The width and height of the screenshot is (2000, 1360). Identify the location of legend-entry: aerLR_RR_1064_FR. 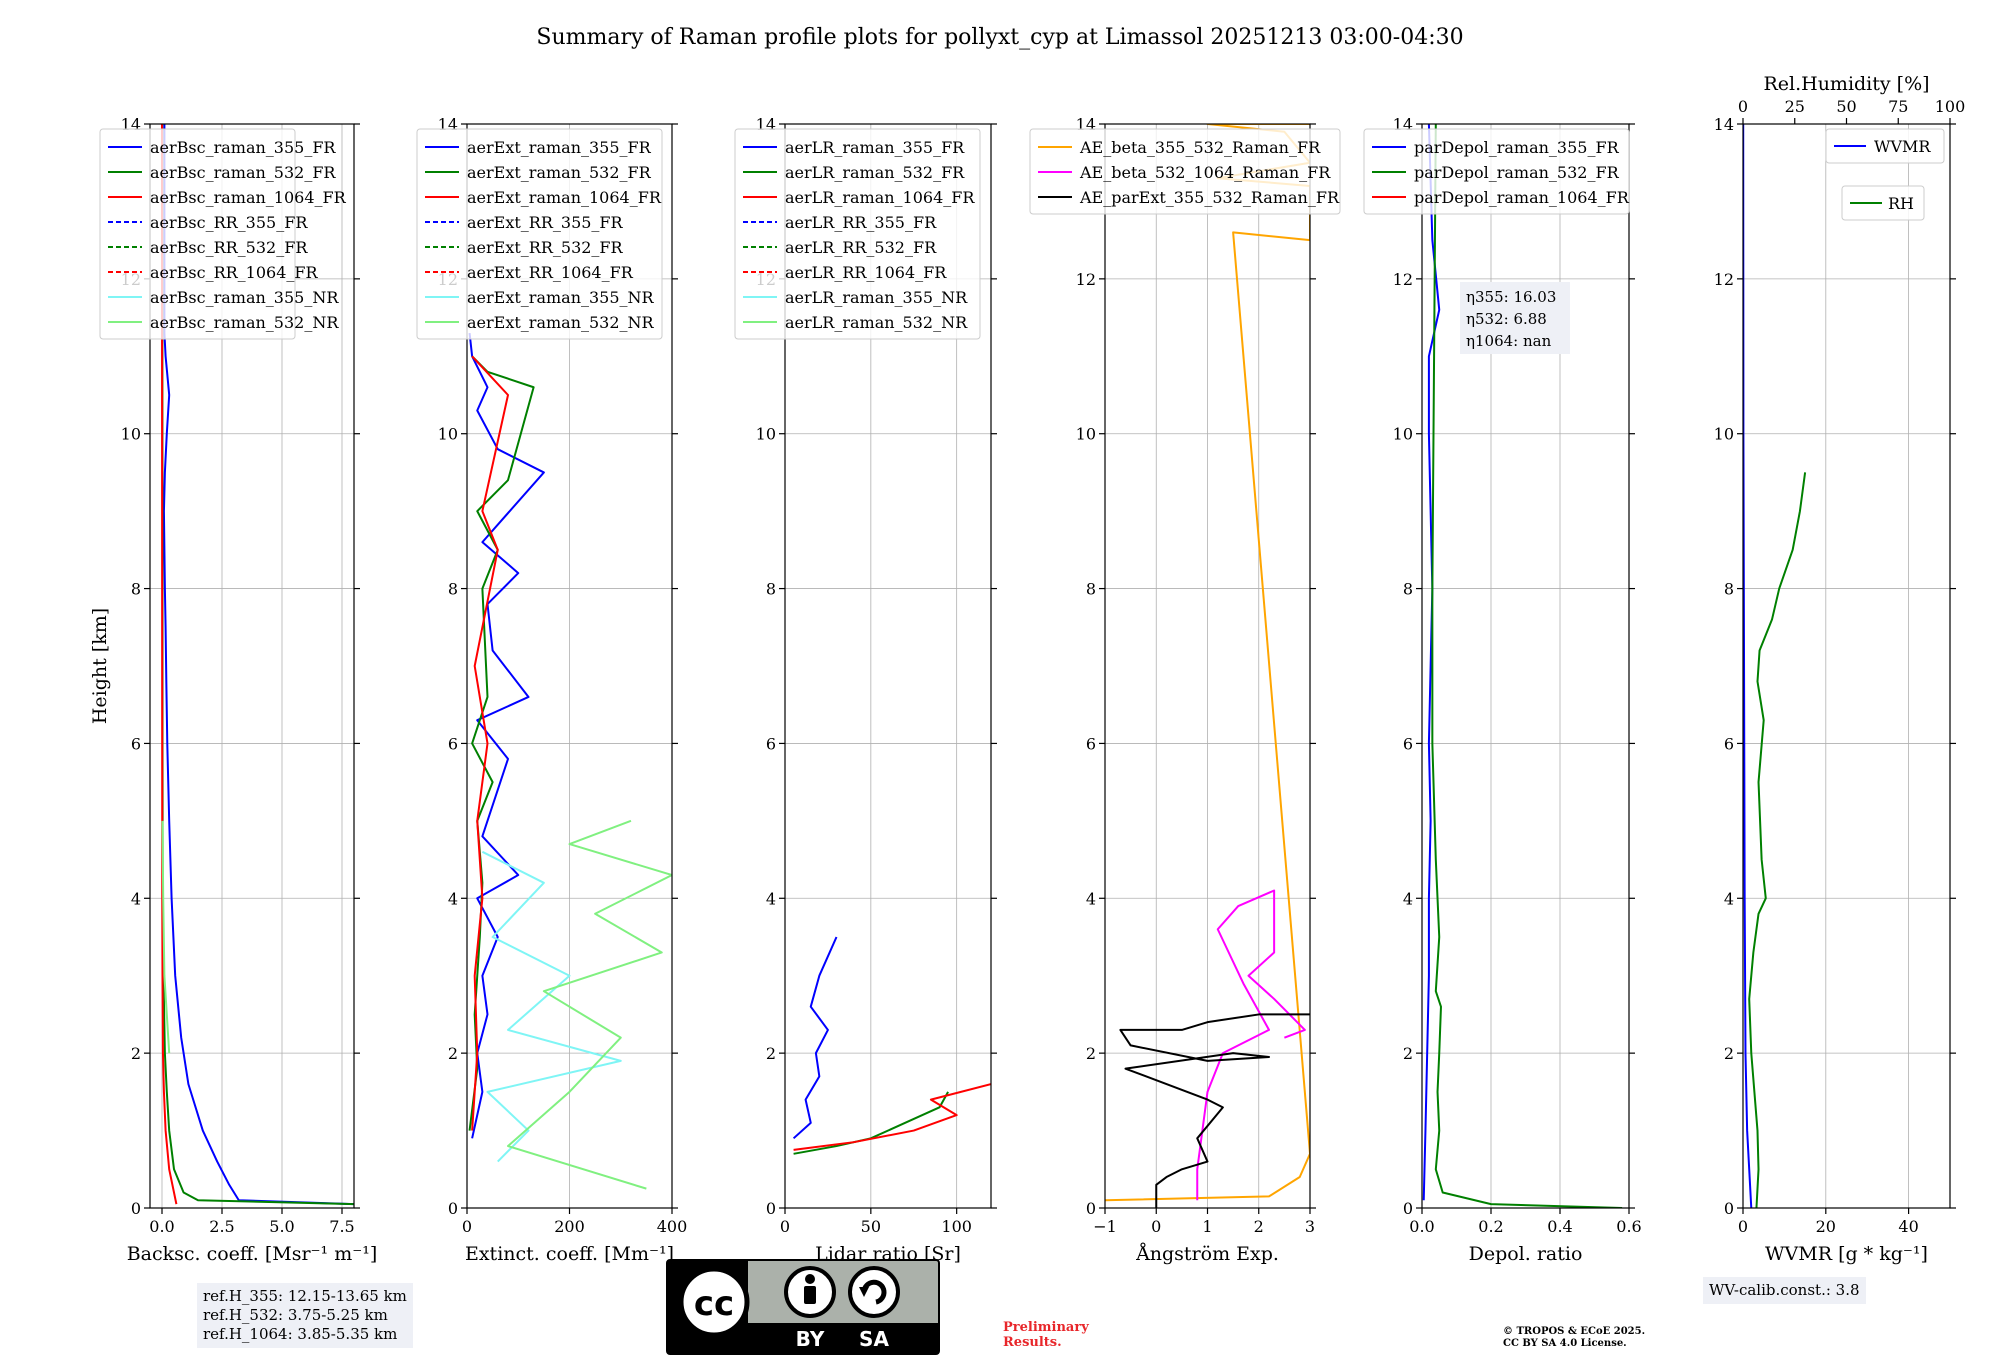
(866, 272).